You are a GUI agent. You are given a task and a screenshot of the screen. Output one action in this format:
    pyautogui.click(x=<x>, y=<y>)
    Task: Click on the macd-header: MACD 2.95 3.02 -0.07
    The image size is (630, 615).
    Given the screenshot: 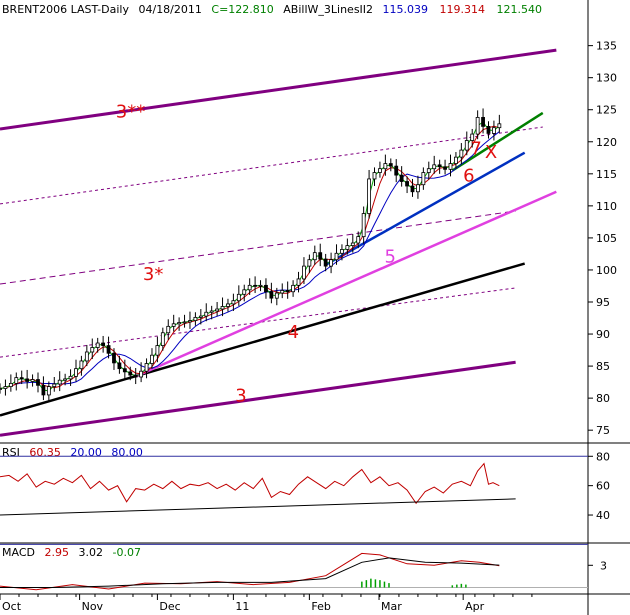 What is the action you would take?
    pyautogui.click(x=71, y=552)
    